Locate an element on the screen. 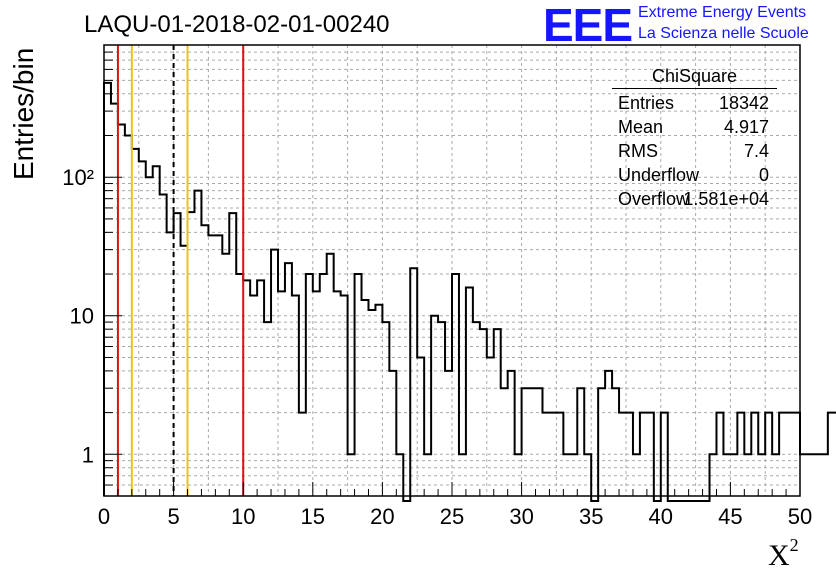 Image resolution: width=836 pixels, height=573 pixels. stats-row: Underflow 0 is located at coordinates (694, 175).